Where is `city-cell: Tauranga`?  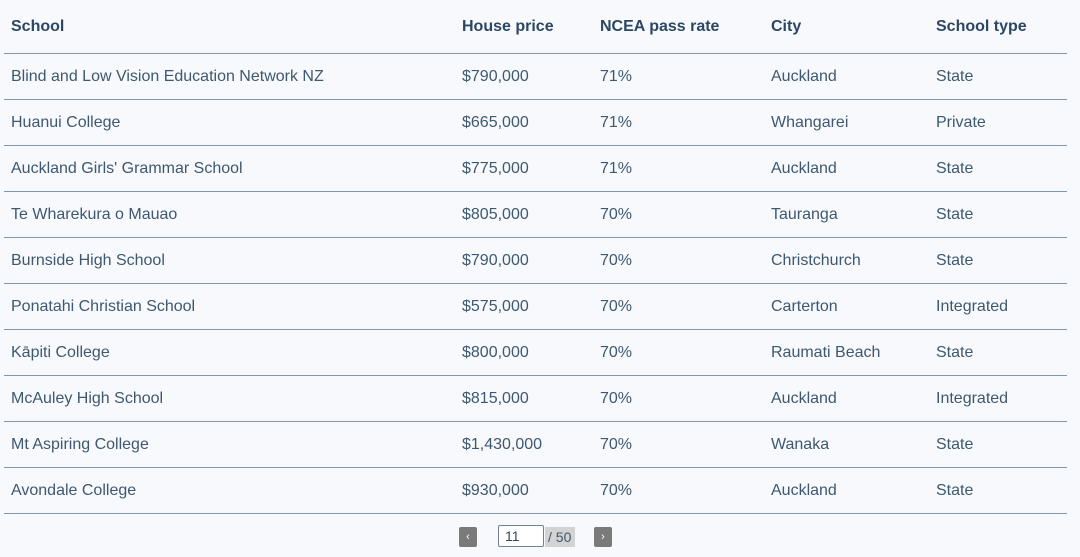
city-cell: Tauranga is located at coordinates (846, 214).